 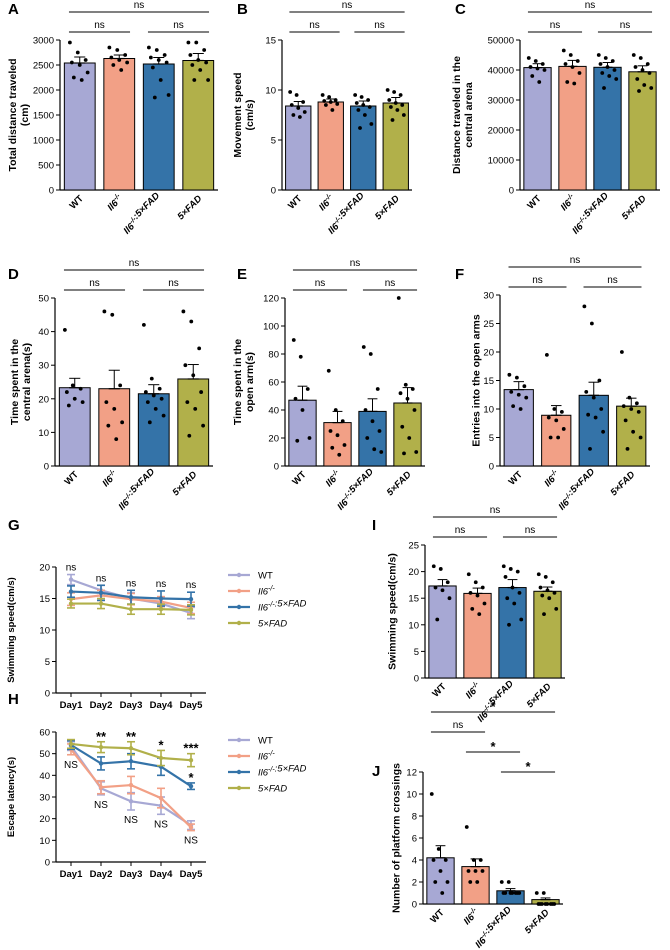 I want to click on y-tick-label: 12, so click(x=411, y=773).